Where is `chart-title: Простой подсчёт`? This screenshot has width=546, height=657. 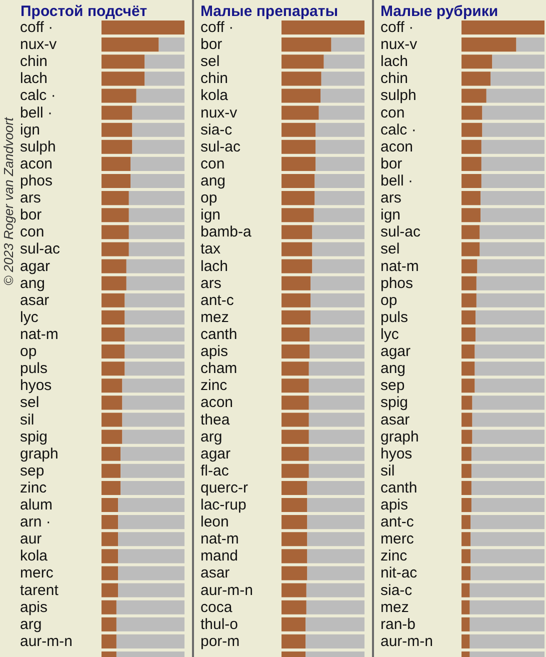
chart-title: Простой подсчёт is located at coordinates (84, 11).